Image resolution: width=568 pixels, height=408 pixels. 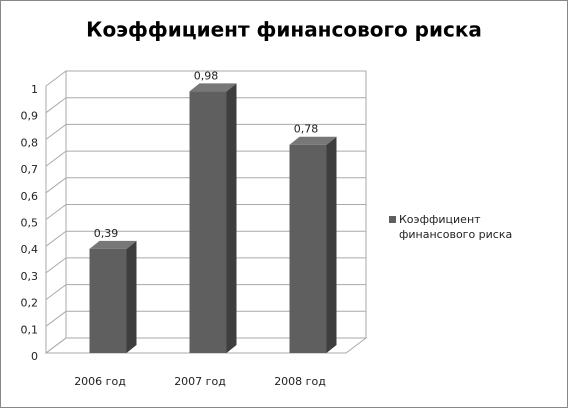 What do you see at coordinates (30, 196) in the screenshot?
I see `y-tick-label: 0,6` at bounding box center [30, 196].